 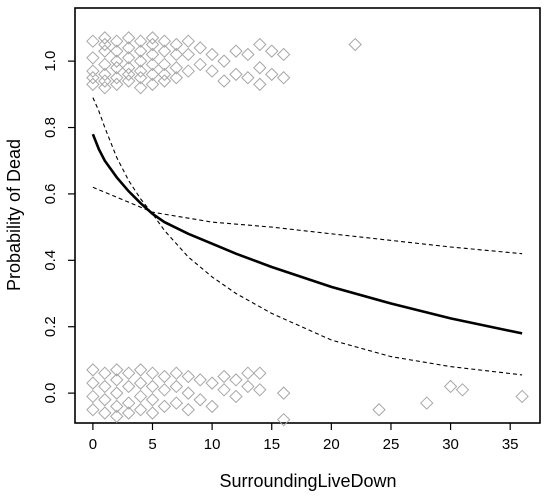 I want to click on x-axis-title: SurroundingLiveDown, so click(x=307, y=481).